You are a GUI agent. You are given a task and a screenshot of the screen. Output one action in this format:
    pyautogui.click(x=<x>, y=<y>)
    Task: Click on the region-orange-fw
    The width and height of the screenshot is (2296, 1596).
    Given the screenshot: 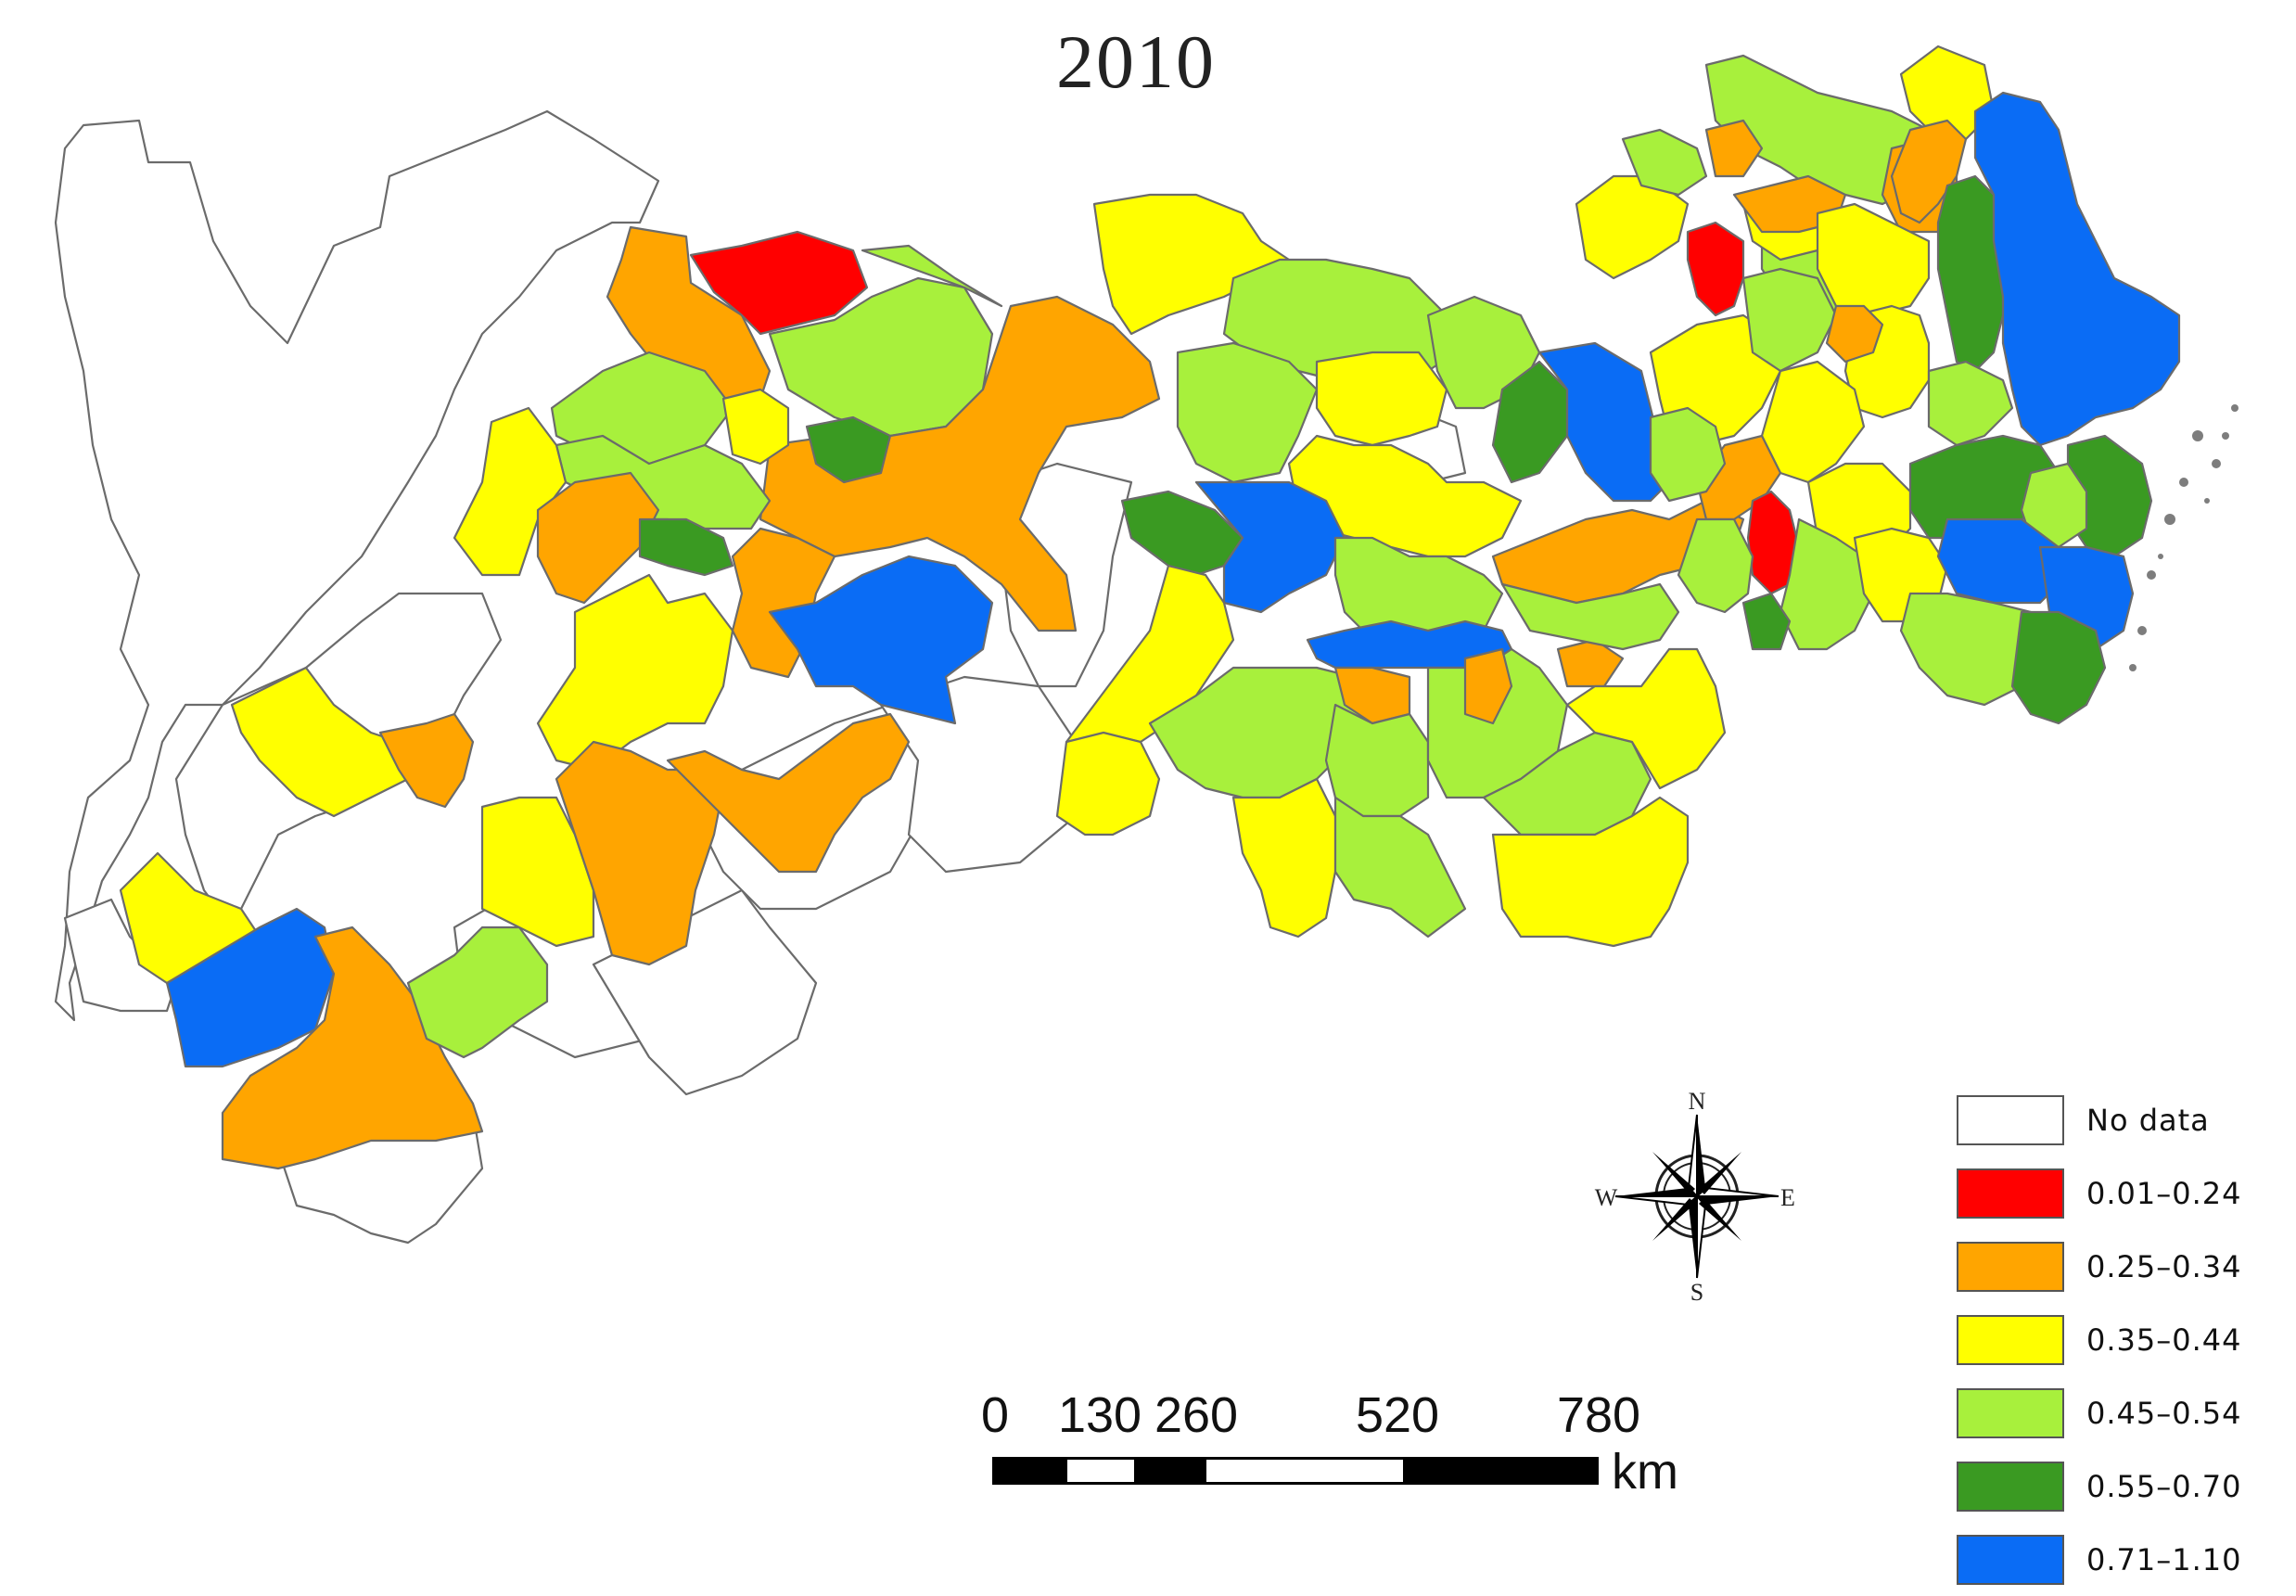 What is the action you would take?
    pyautogui.click(x=426, y=760)
    